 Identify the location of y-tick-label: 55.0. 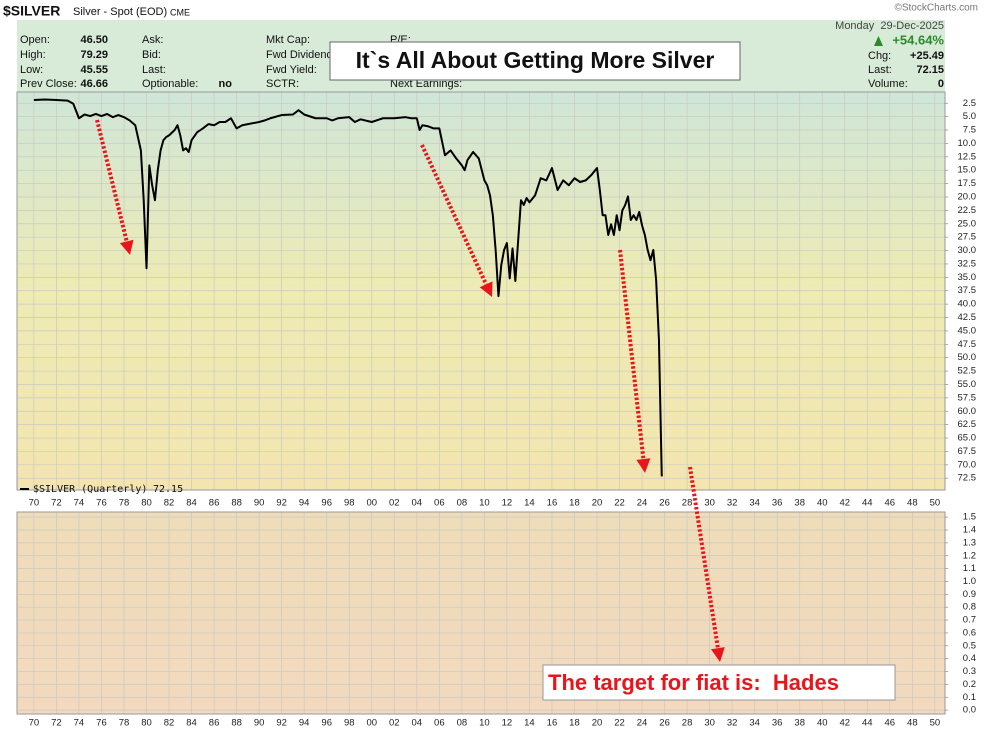
(967, 384).